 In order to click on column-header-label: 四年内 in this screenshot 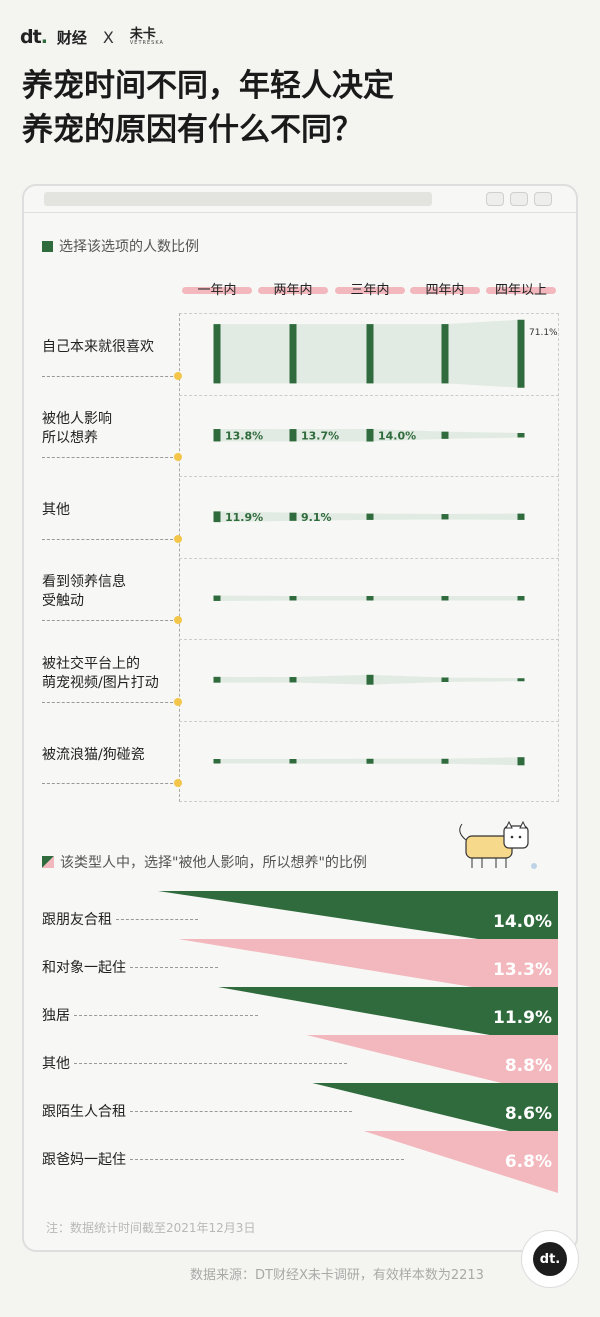, I will do `click(445, 290)`.